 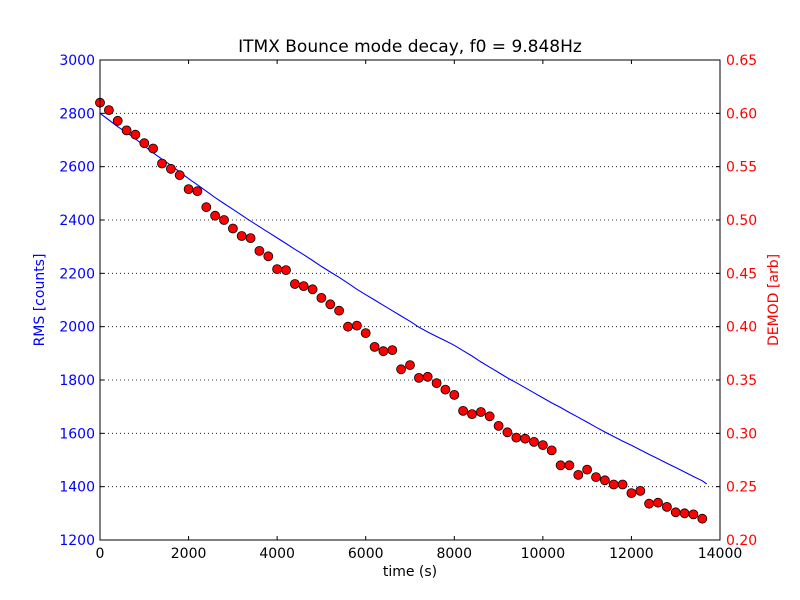 What do you see at coordinates (543, 554) in the screenshot?
I see `x-tick-label: 10000` at bounding box center [543, 554].